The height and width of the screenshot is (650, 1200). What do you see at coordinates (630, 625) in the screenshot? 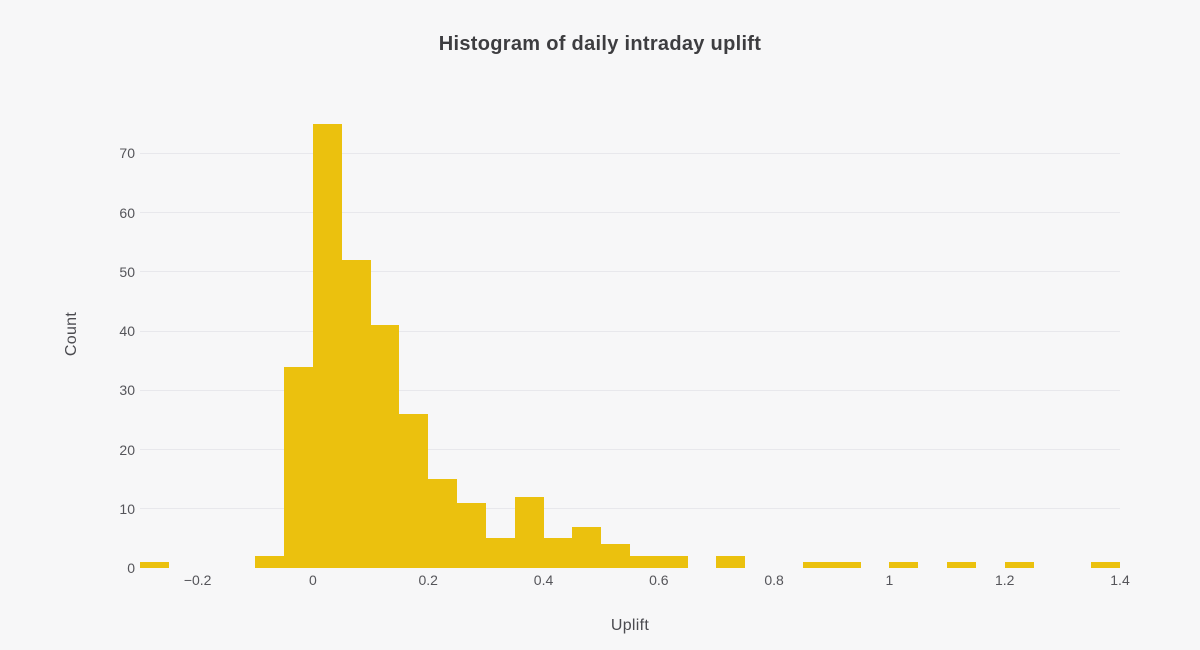
I see `x-axis-title: Uplift` at bounding box center [630, 625].